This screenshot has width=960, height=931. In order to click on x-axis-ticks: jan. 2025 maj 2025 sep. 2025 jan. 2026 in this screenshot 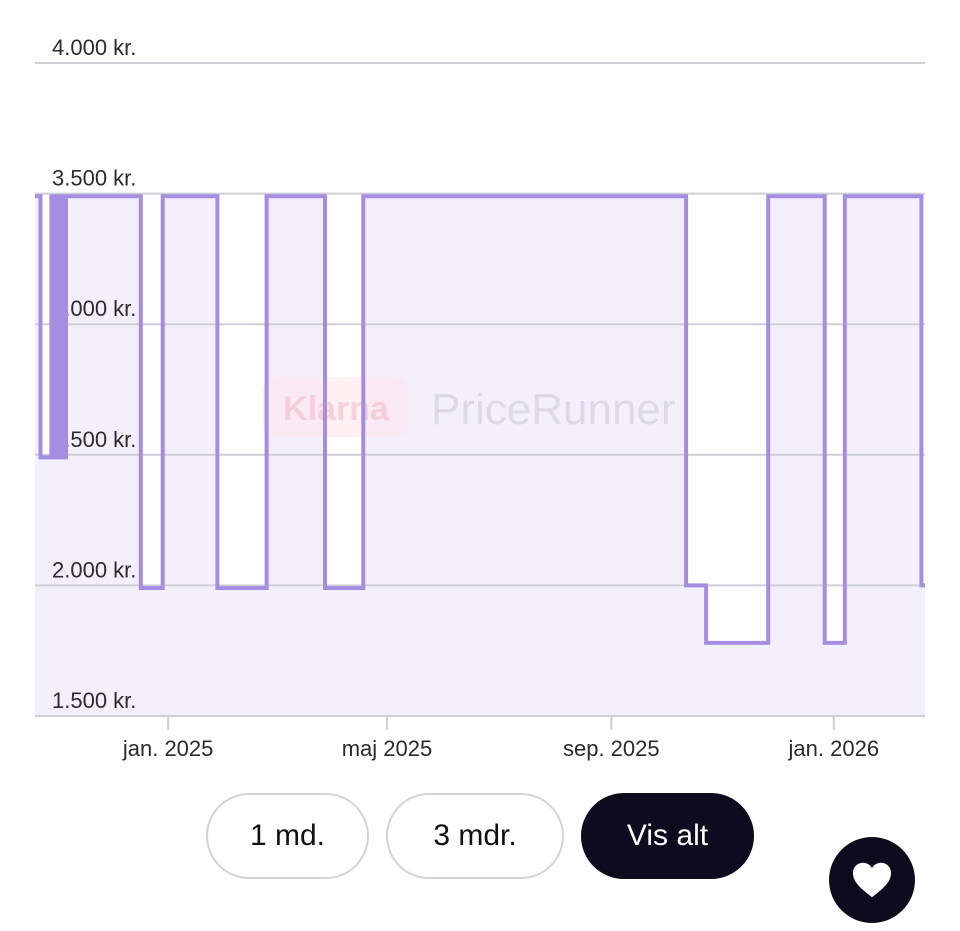, I will do `click(500, 738)`.